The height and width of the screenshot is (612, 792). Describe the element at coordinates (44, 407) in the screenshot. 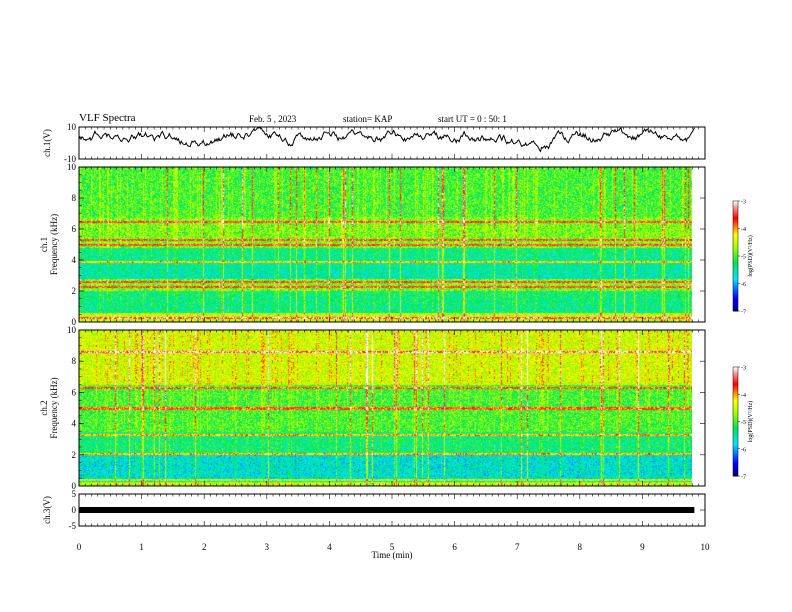

I see `ch2-channel-label: ch.2` at that location.